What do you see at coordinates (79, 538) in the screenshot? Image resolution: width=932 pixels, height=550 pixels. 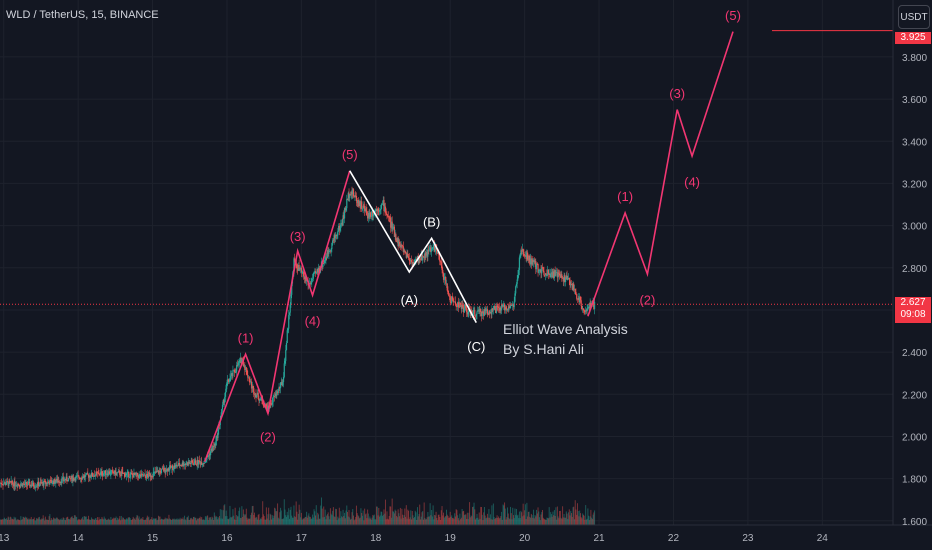 I see `x-tick-label: 14` at bounding box center [79, 538].